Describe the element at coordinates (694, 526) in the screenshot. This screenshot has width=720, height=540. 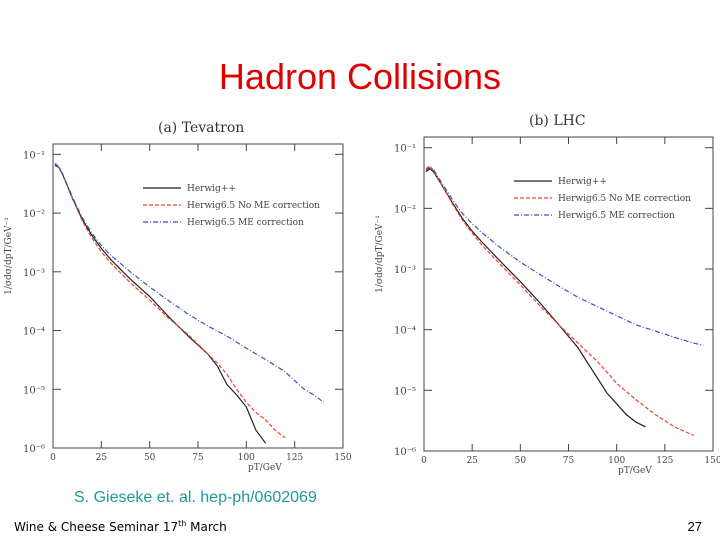
I see `page-number: 27` at that location.